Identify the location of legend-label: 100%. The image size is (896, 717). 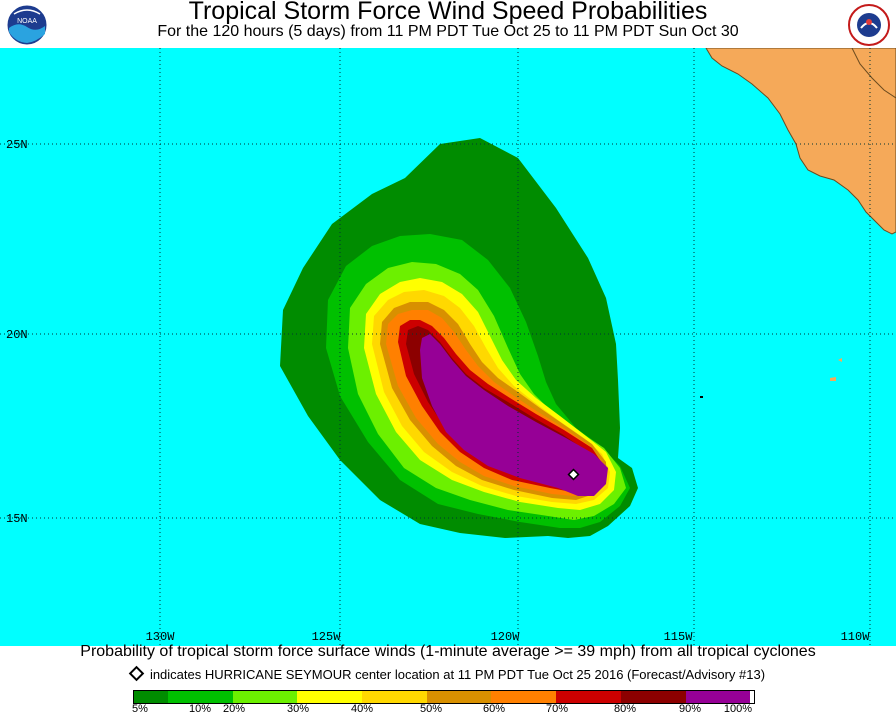
(738, 709).